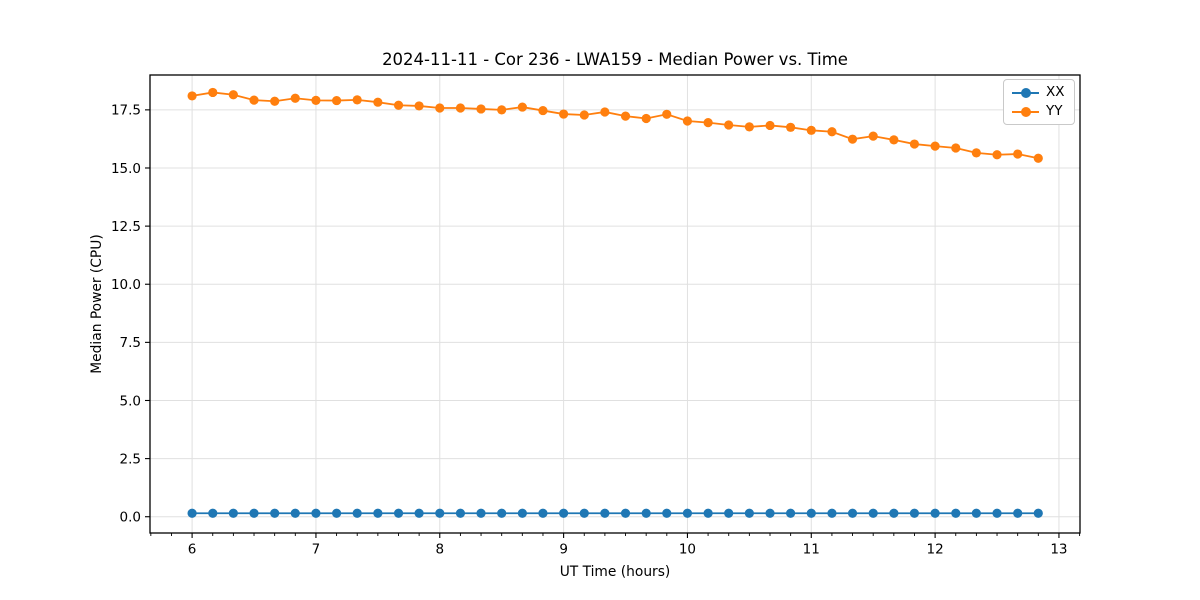  What do you see at coordinates (615, 125) in the screenshot?
I see `series-YY` at bounding box center [615, 125].